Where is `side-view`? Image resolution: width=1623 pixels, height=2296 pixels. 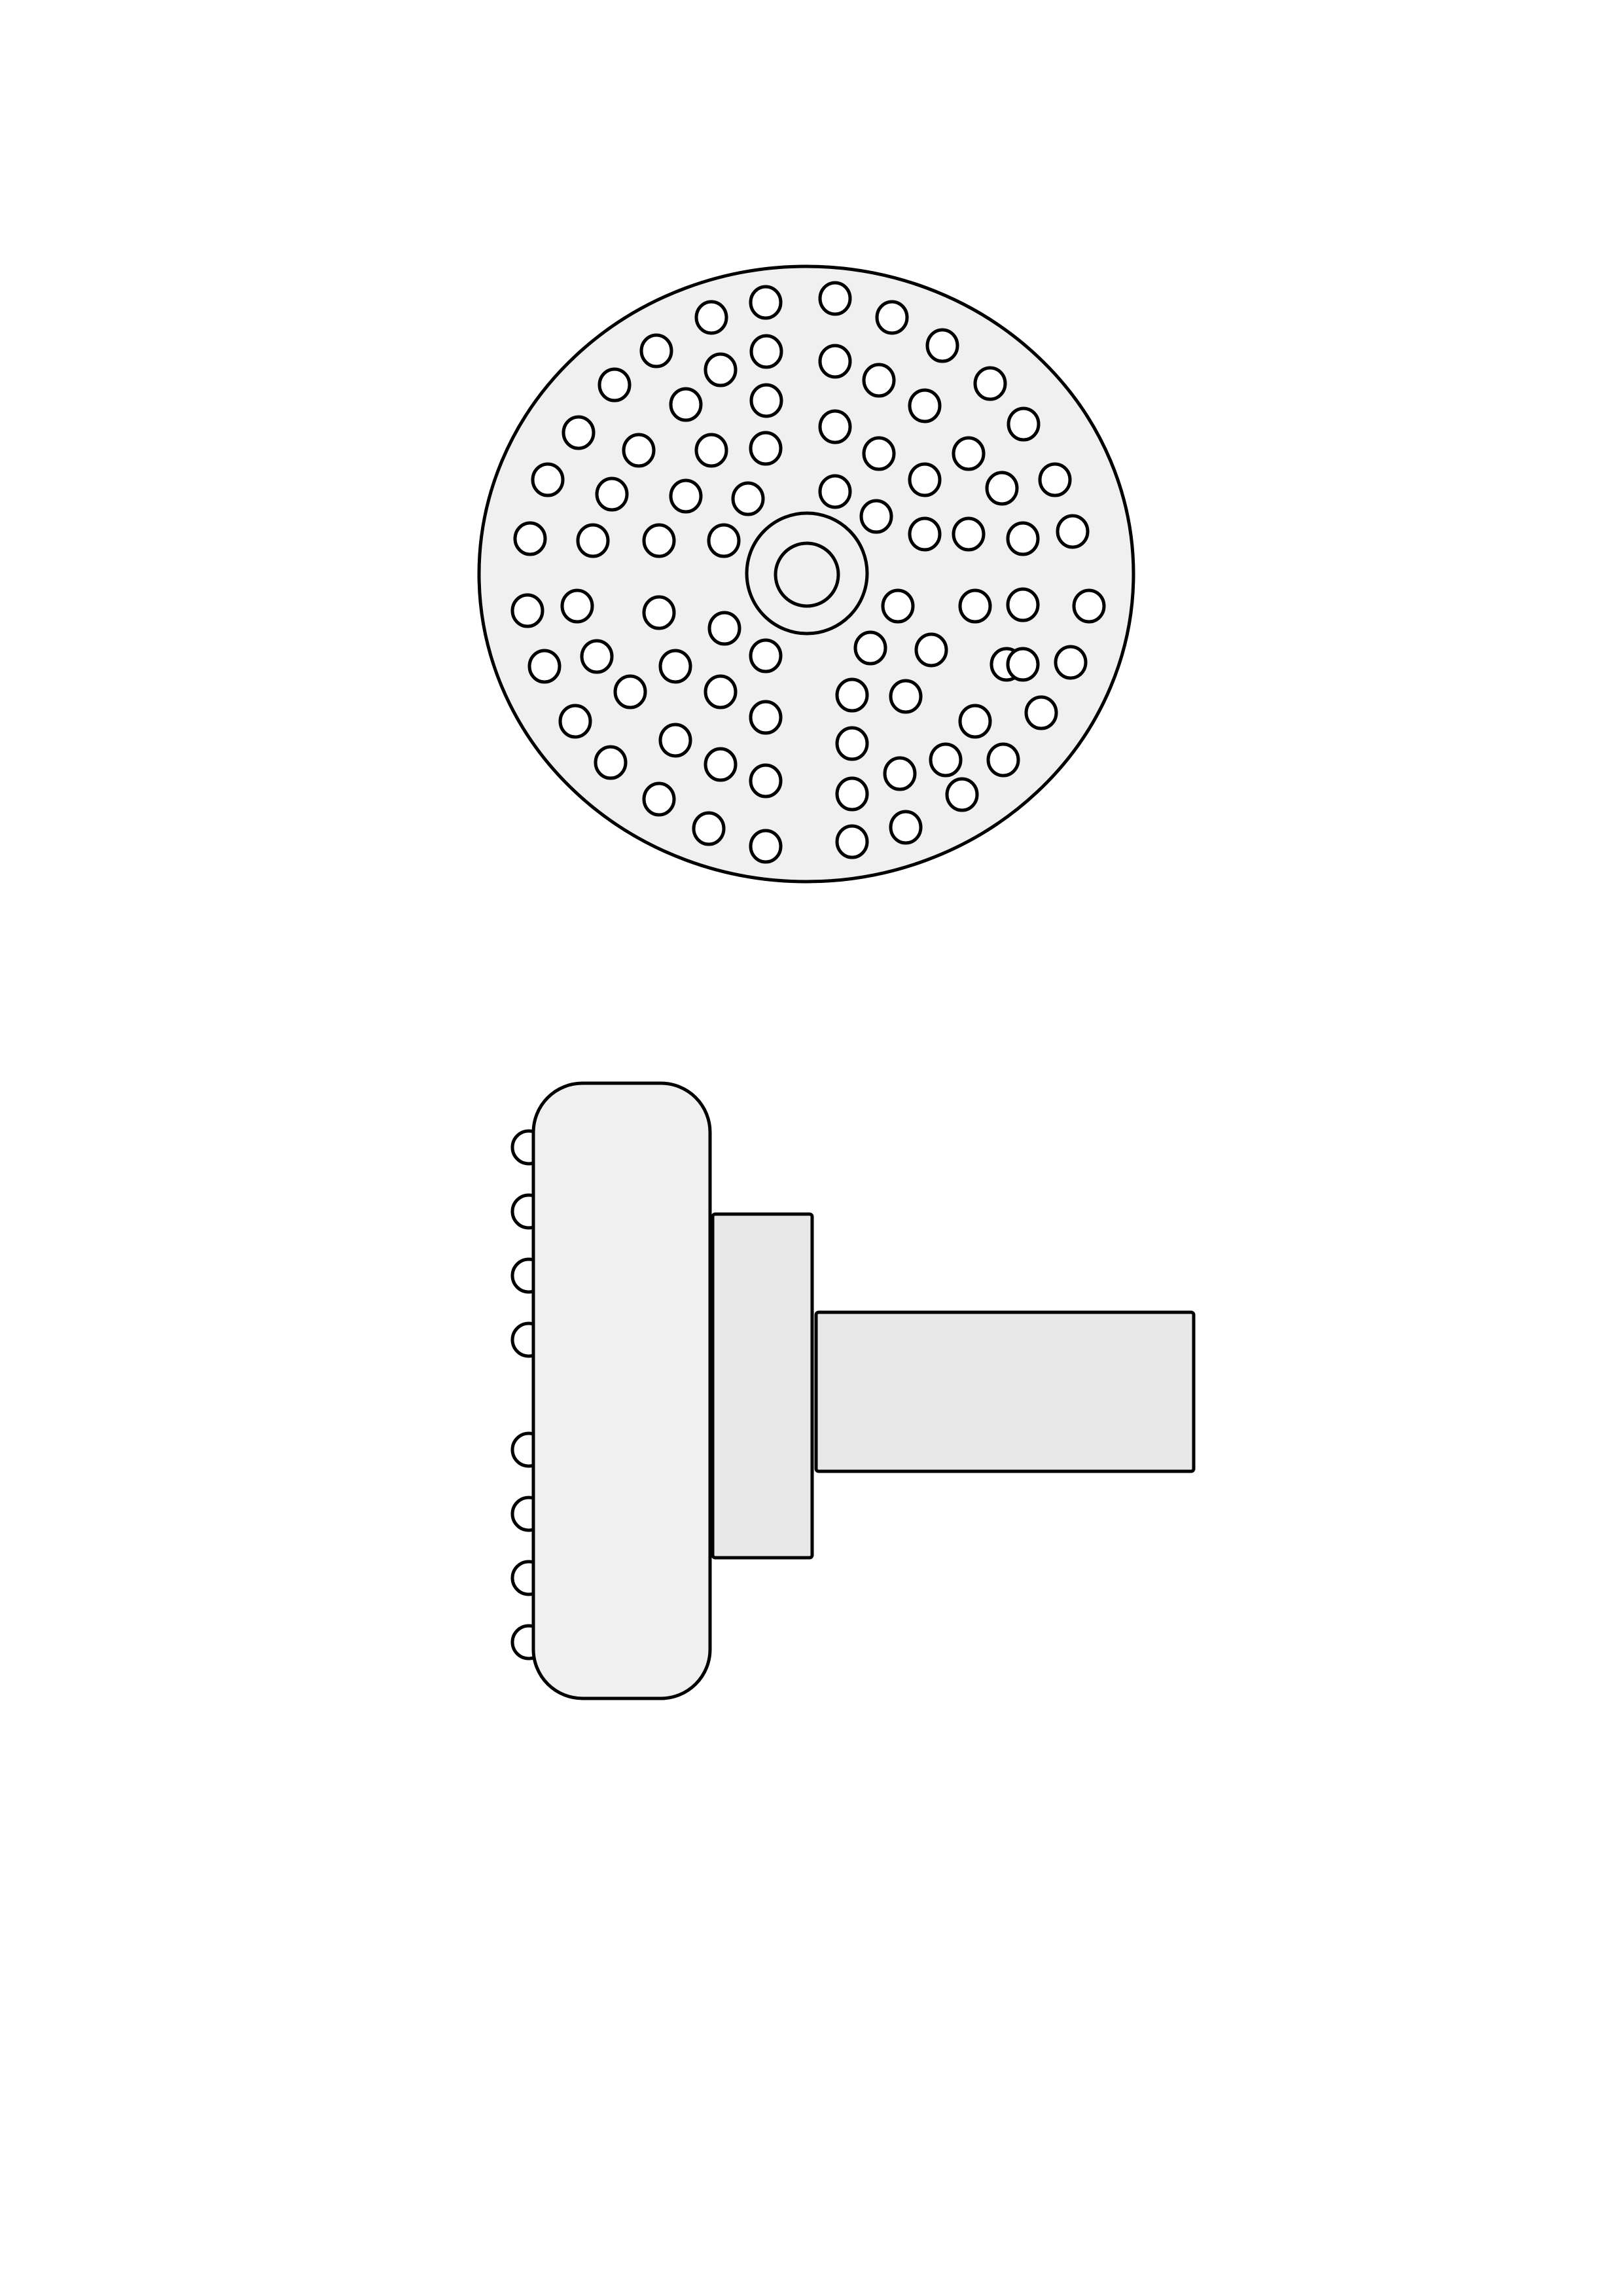 side-view is located at coordinates (853, 1390).